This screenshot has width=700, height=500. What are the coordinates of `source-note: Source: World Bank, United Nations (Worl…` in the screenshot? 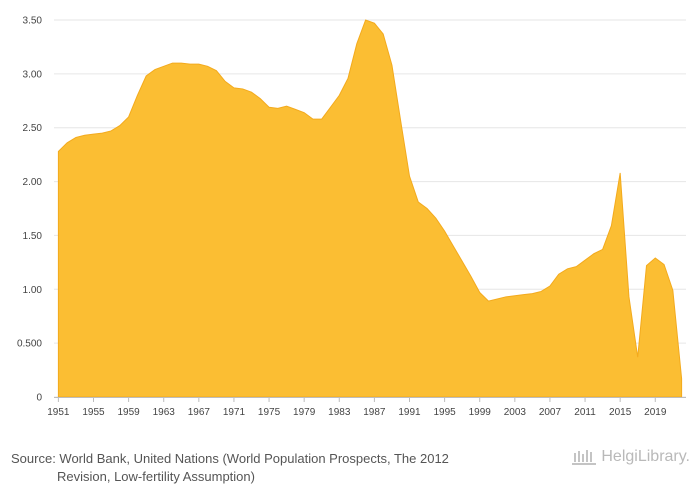 It's located at (271, 468).